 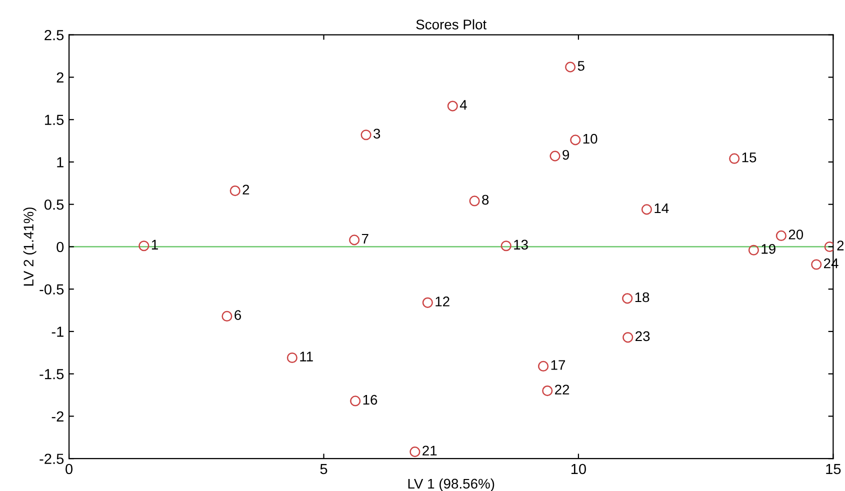 I want to click on x-axis-title: LV 1 (98.56%), so click(x=451, y=484).